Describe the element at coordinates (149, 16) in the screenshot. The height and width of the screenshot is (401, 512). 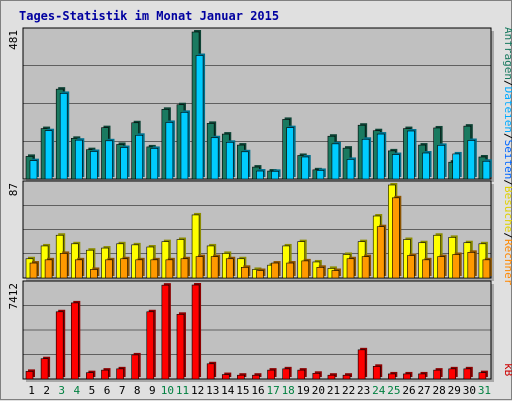
I see `chart-title: Tages-Statistik im Monat Januar 2015` at that location.